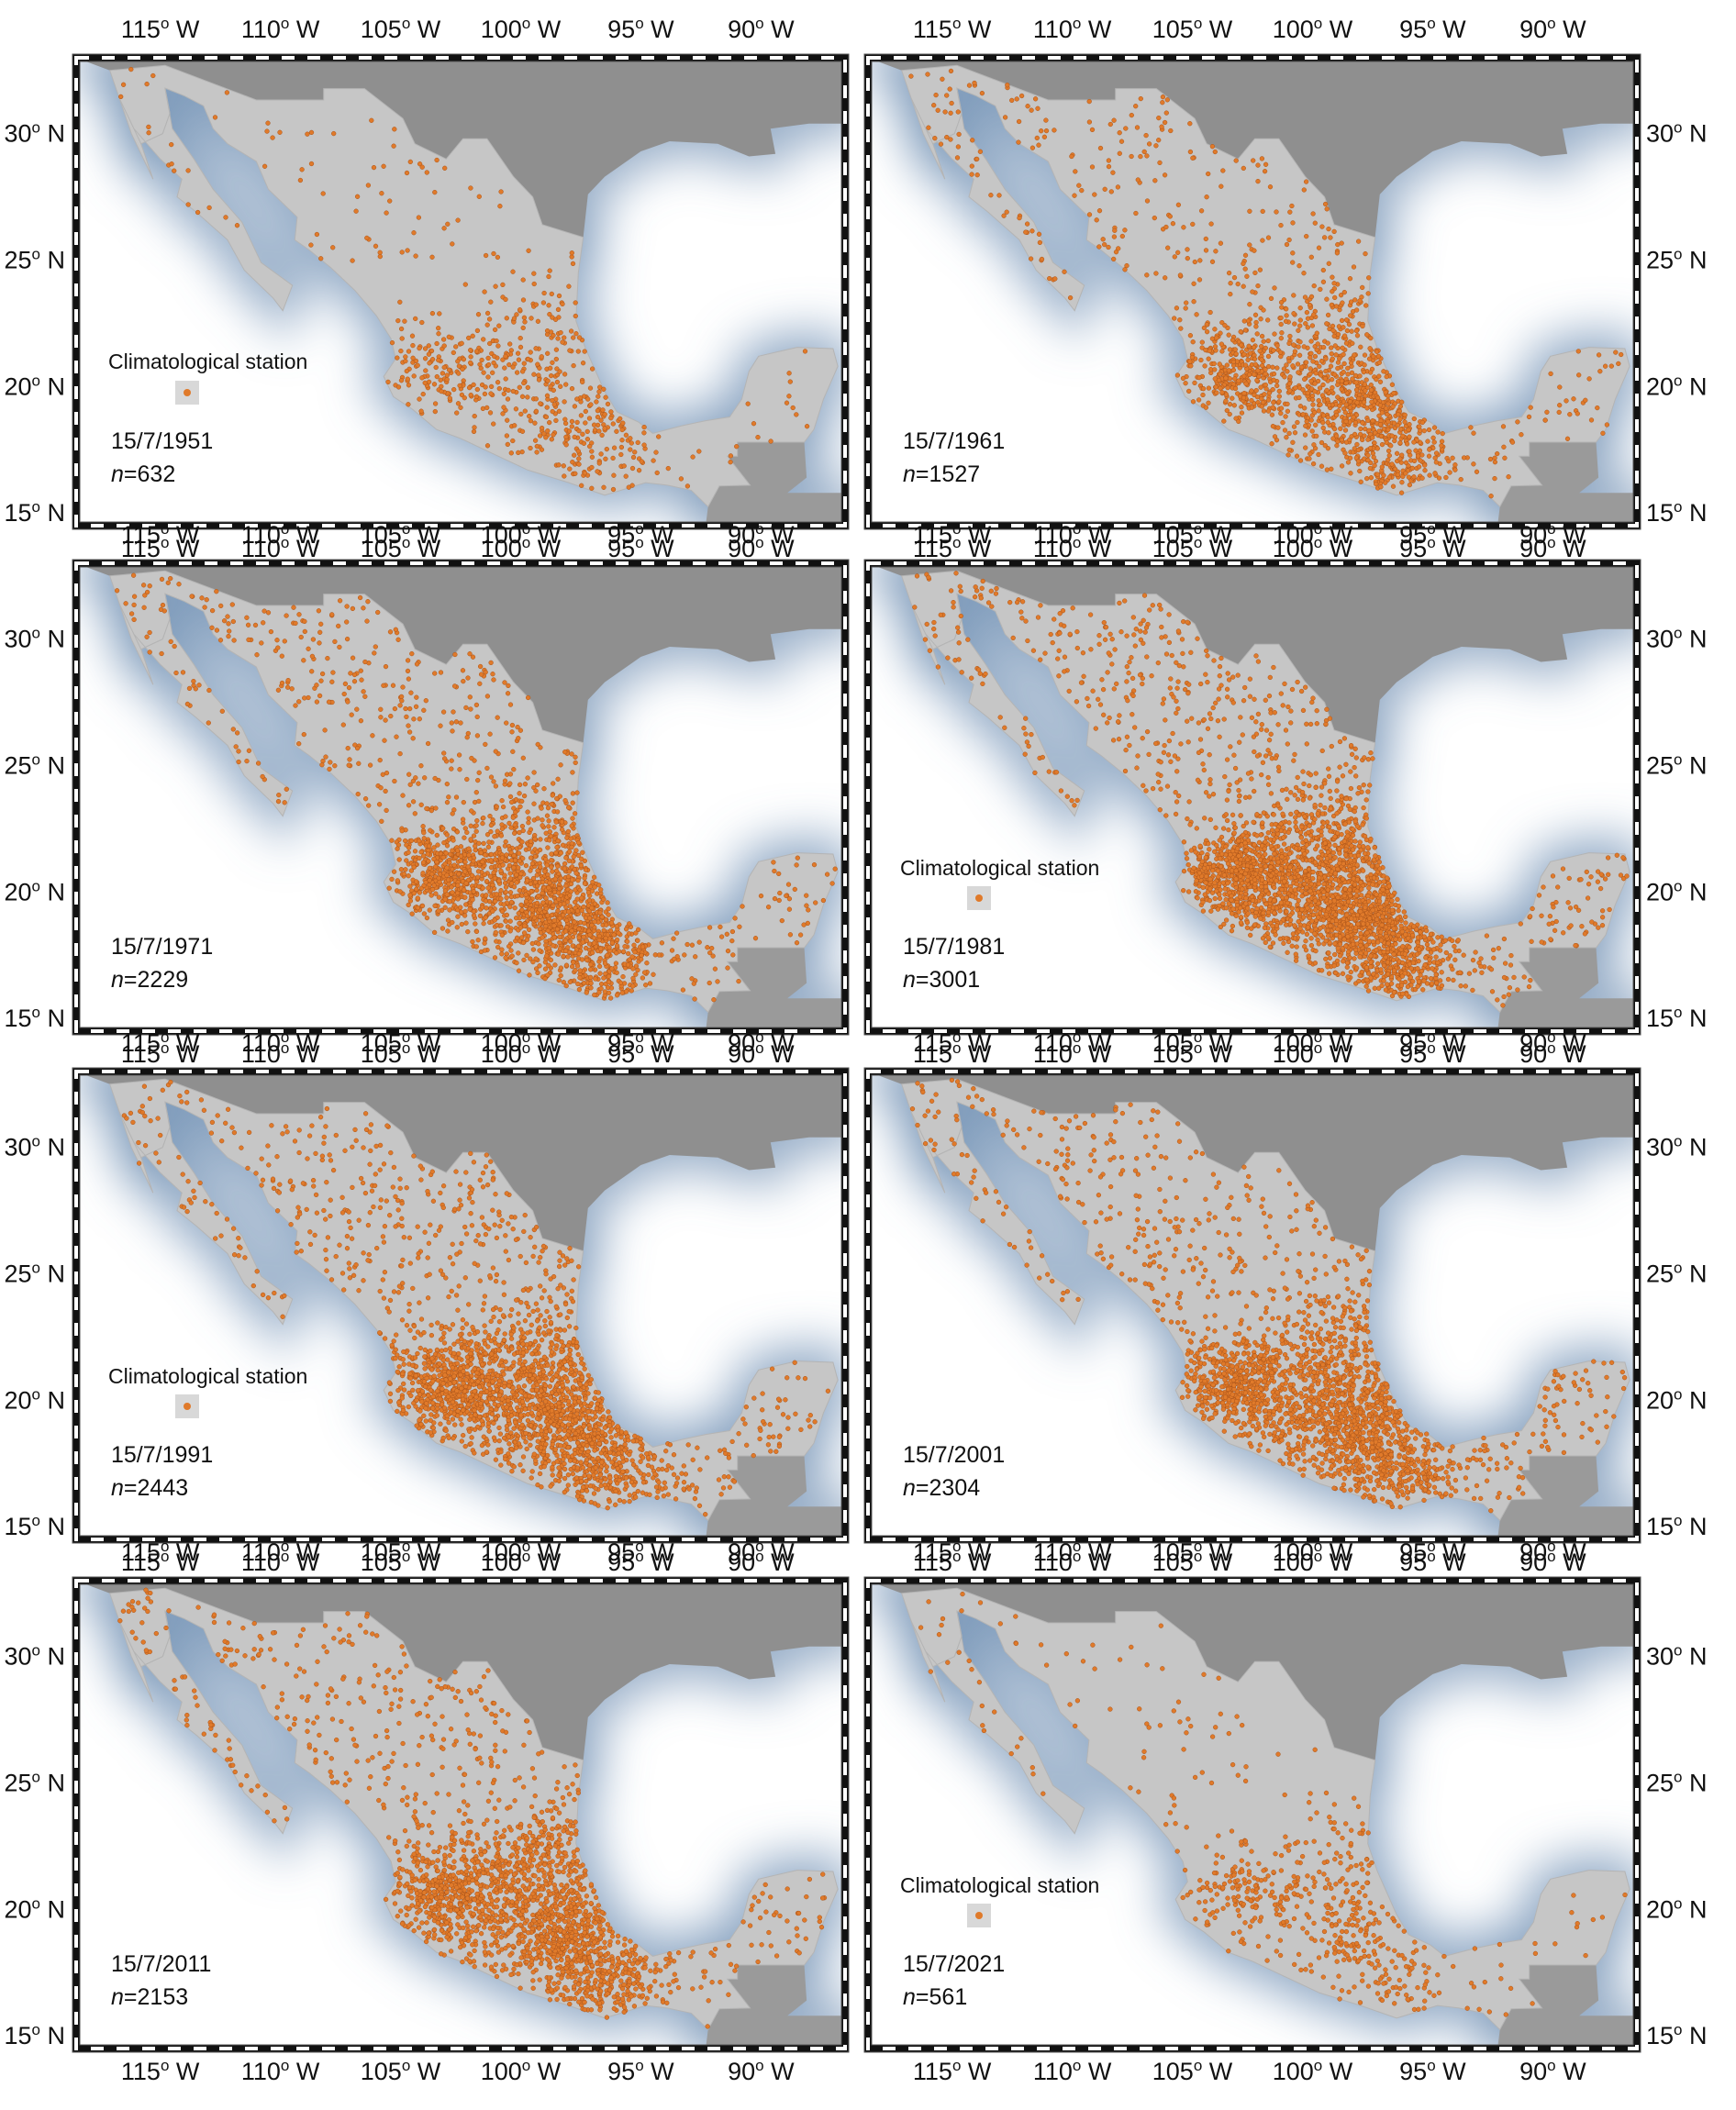 This screenshot has height=2110, width=1736. Describe the element at coordinates (761, 548) in the screenshot. I see `lon-label-bottom: 90o W` at that location.